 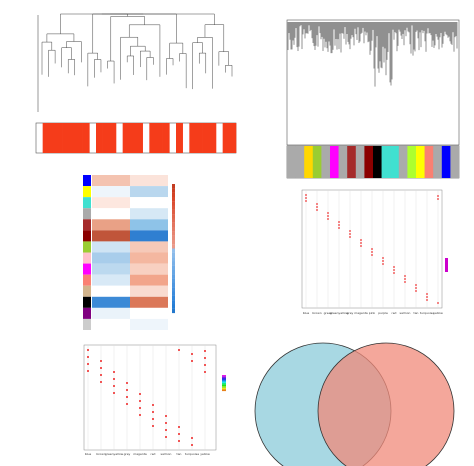 What do you see at coordinates (383, 313) in the screenshot?
I see `x-label: purple` at bounding box center [383, 313].